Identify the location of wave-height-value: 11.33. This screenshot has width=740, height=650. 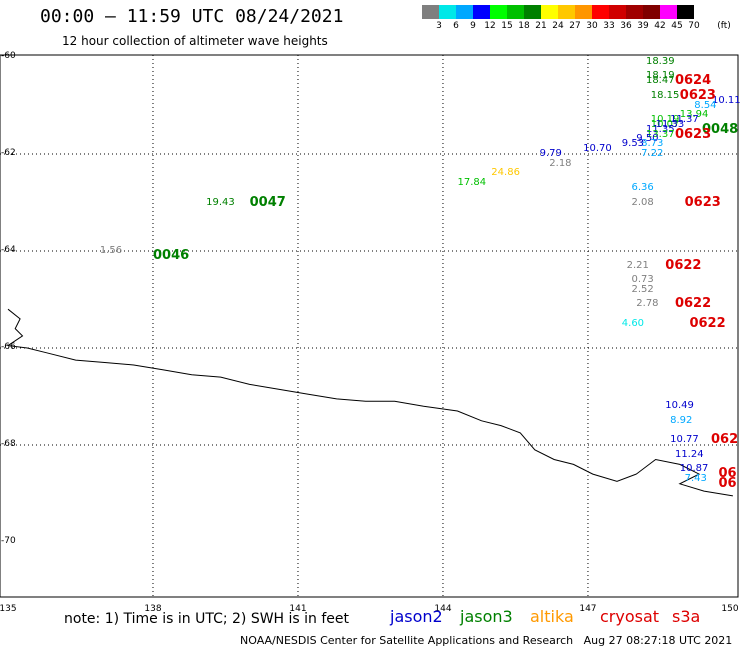
(670, 124).